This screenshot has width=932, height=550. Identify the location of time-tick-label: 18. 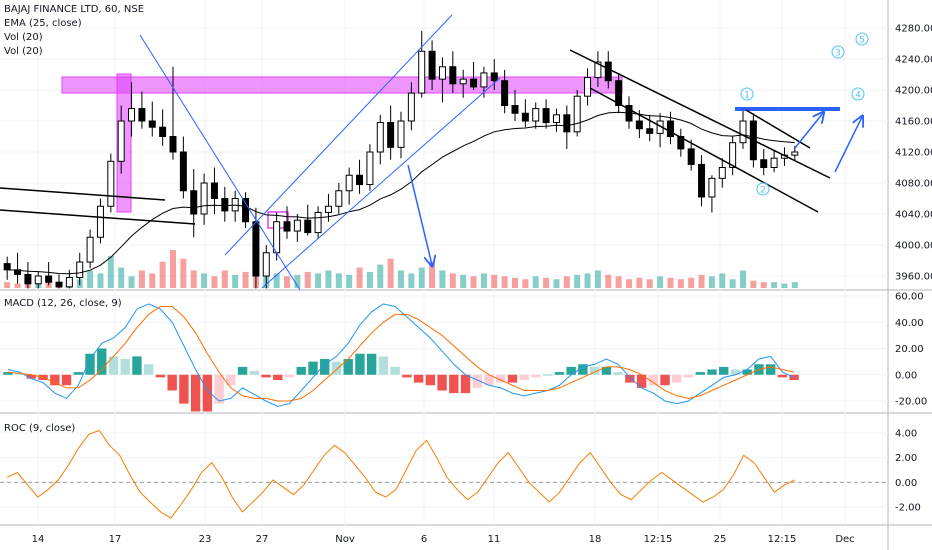
(595, 539).